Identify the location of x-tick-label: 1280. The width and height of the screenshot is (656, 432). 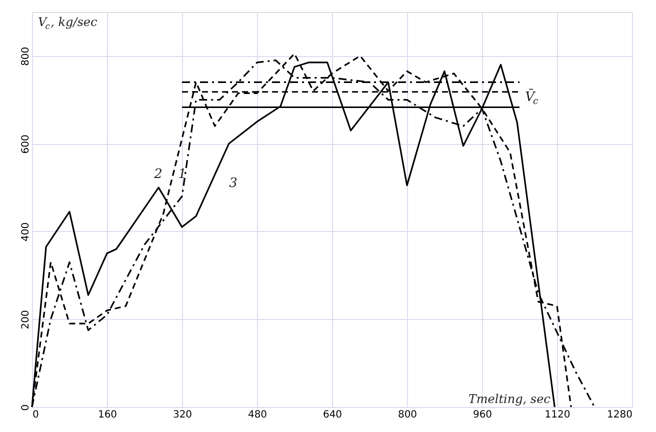
(619, 415).